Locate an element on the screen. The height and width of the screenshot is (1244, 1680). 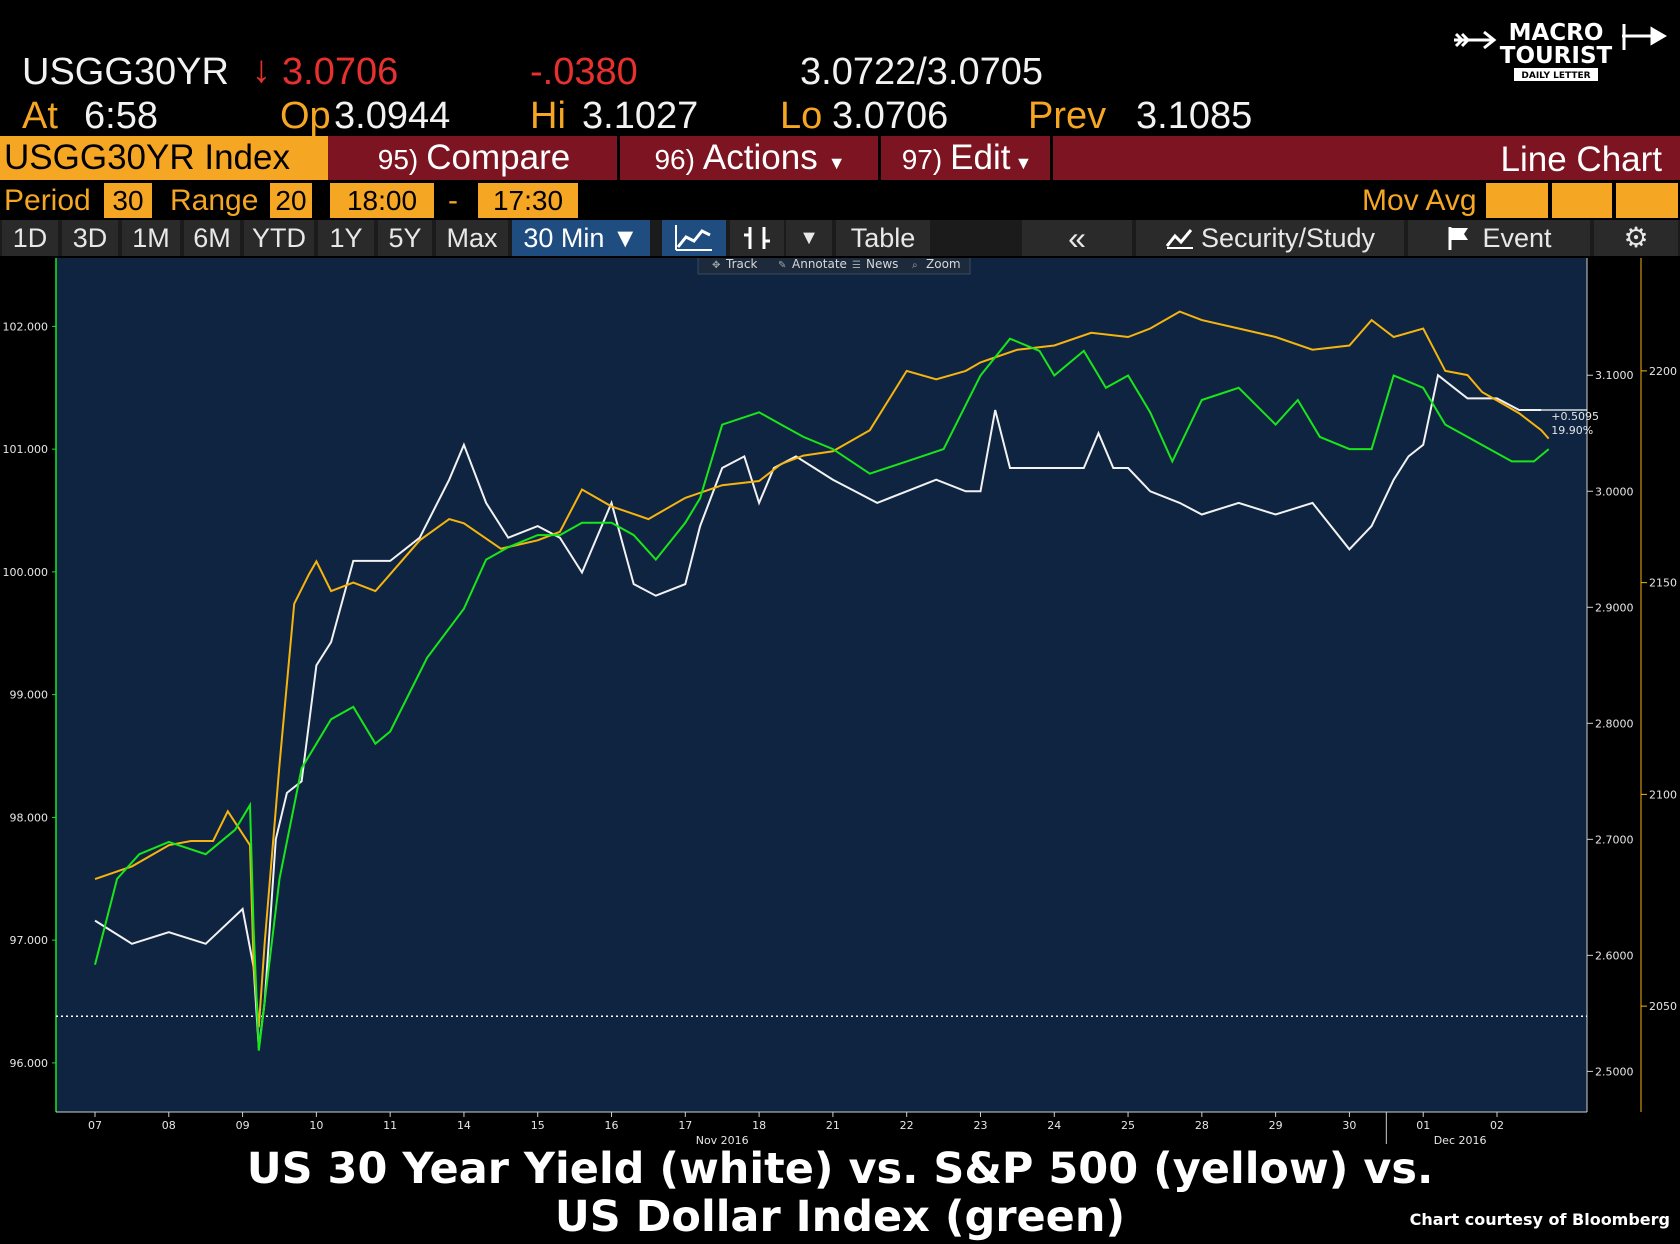
mov-avg-label: Mov Avg is located at coordinates (1419, 200).